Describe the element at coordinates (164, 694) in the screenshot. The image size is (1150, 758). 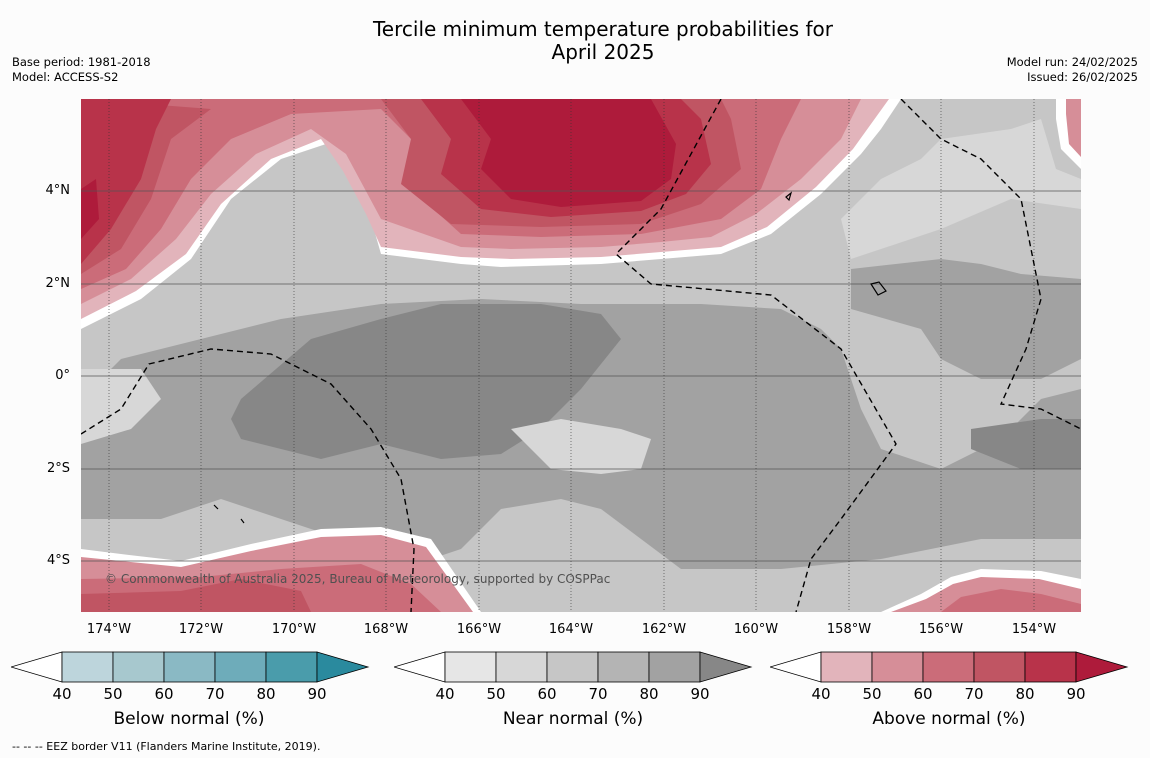
I see `below-tick-2: 60` at that location.